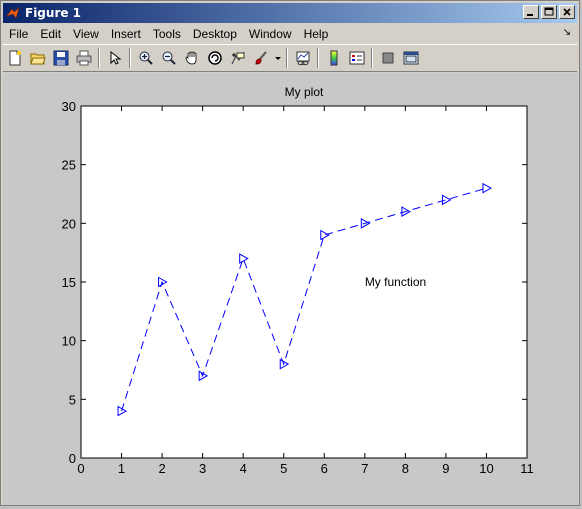 The image size is (582, 509). What do you see at coordinates (166, 33) in the screenshot?
I see `menu-tools: Tools` at bounding box center [166, 33].